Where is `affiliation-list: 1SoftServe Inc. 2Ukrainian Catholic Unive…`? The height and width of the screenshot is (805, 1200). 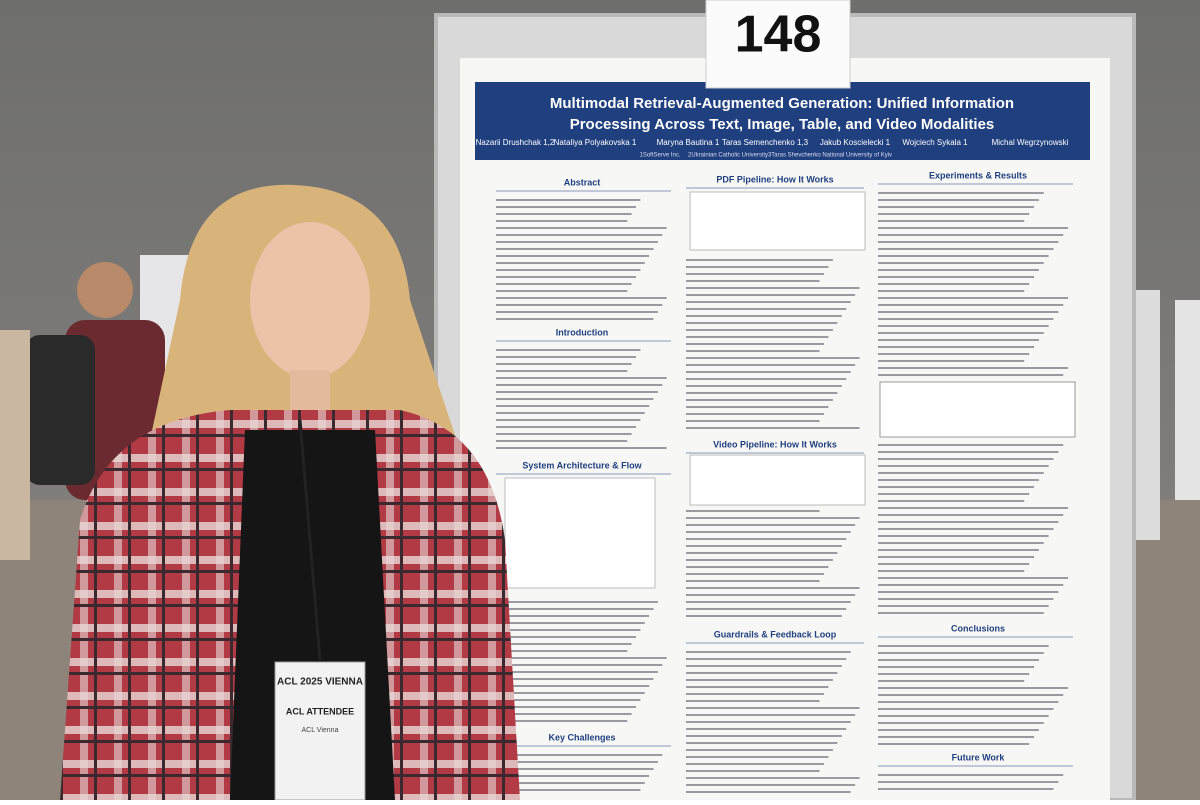
affiliation-list: 1SoftServe Inc. 2Ukrainian Catholic Unive… is located at coordinates (765, 156).